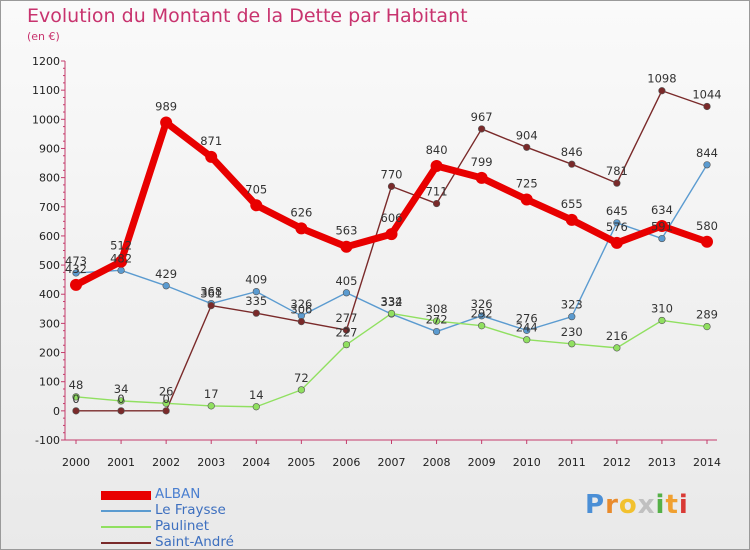  What do you see at coordinates (437, 309) in the screenshot?
I see `data-label: 308` at bounding box center [437, 309].